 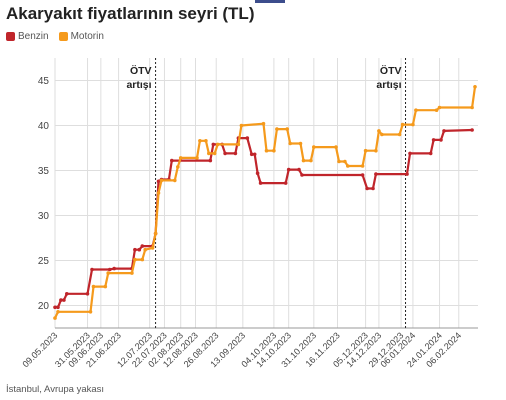 What do you see at coordinates (130, 13) in the screenshot?
I see `chart-title: Akaryakıt fiyatlarının seyri (TL)` at bounding box center [130, 13].